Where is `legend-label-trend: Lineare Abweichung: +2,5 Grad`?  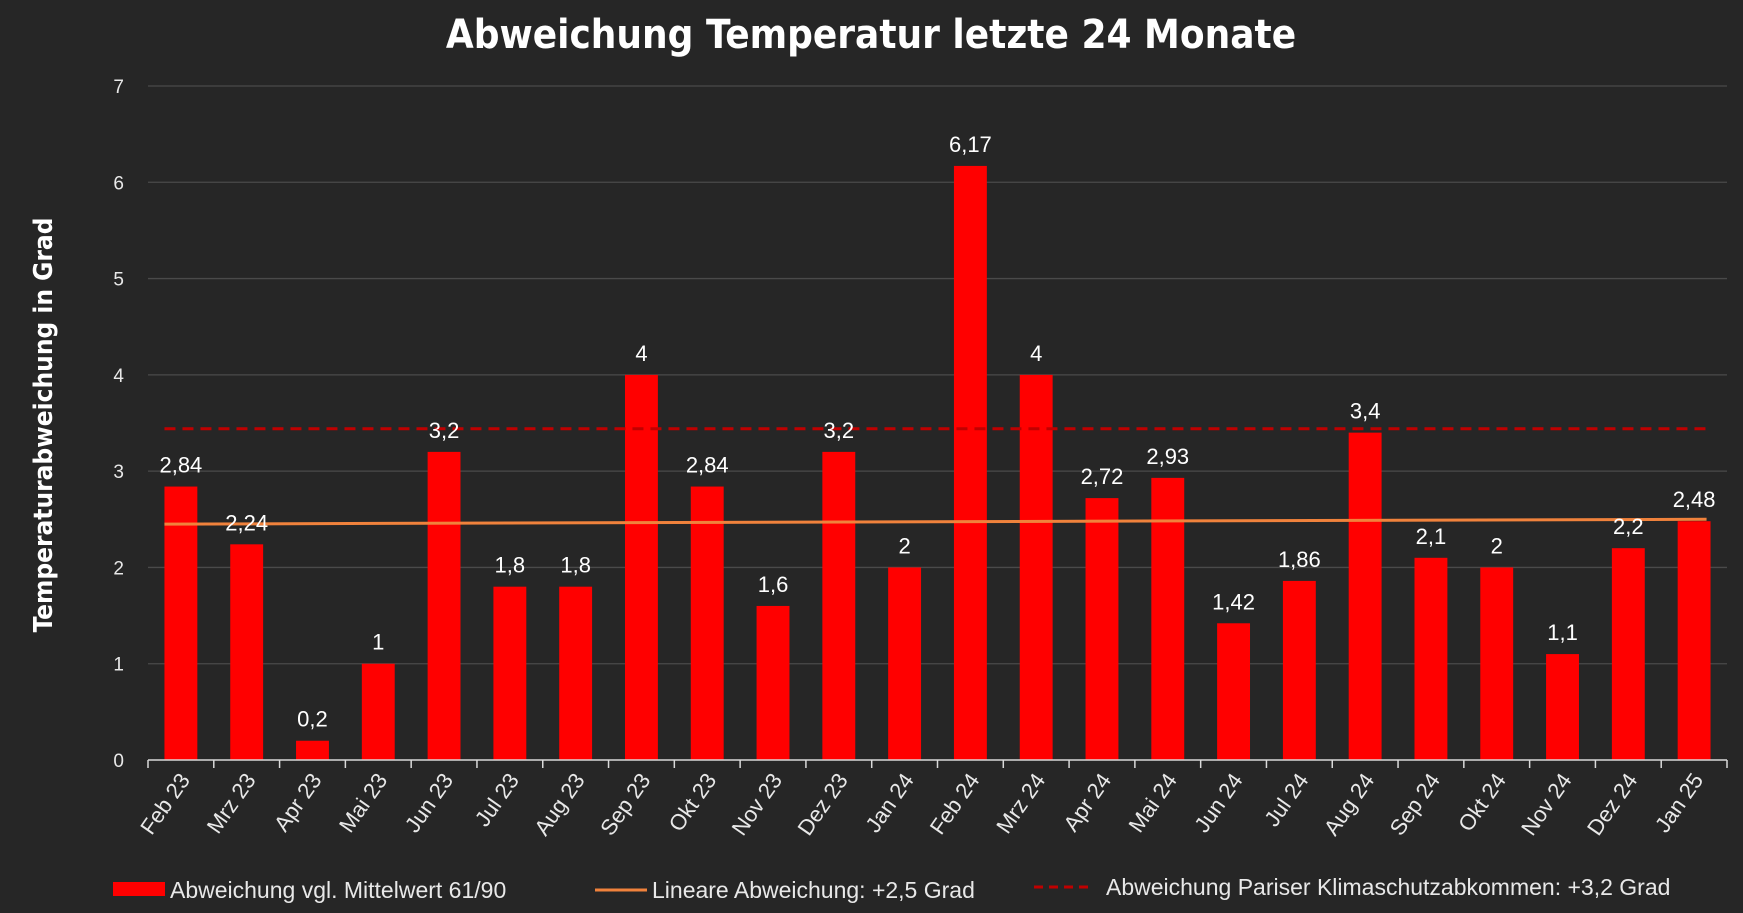 legend-label-trend: Lineare Abweichung: +2,5 Grad is located at coordinates (813, 890).